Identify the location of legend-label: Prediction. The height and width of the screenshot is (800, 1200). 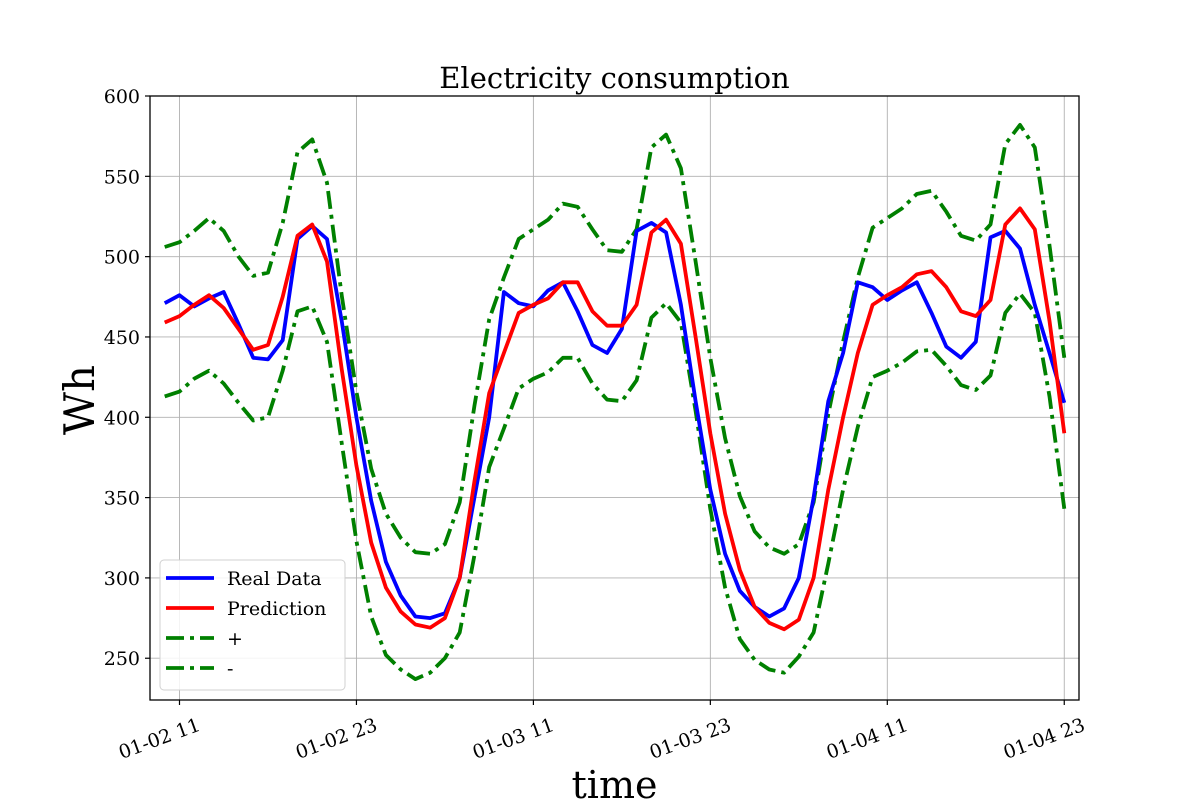
(276, 609).